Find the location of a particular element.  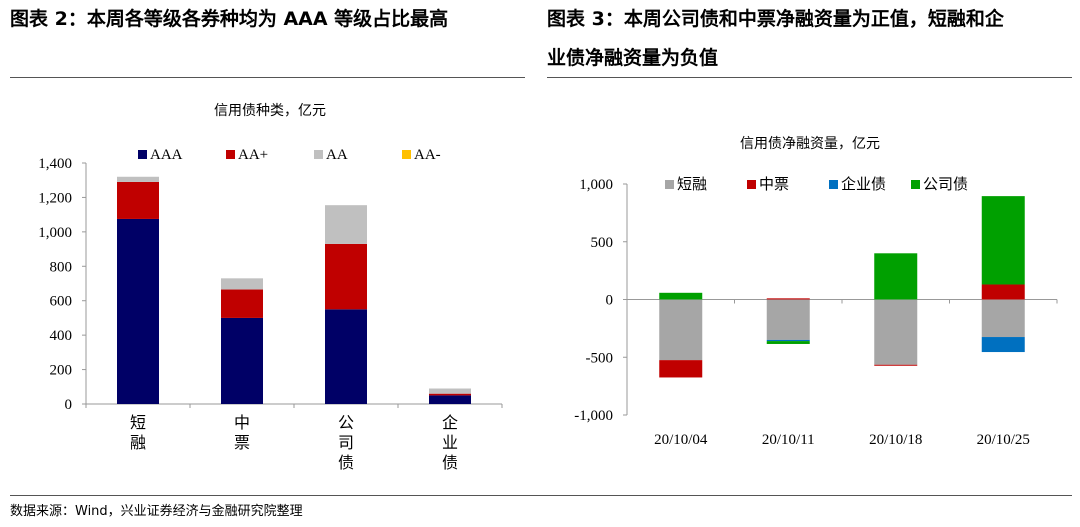

y-tick-label: -500 is located at coordinates (600, 358).